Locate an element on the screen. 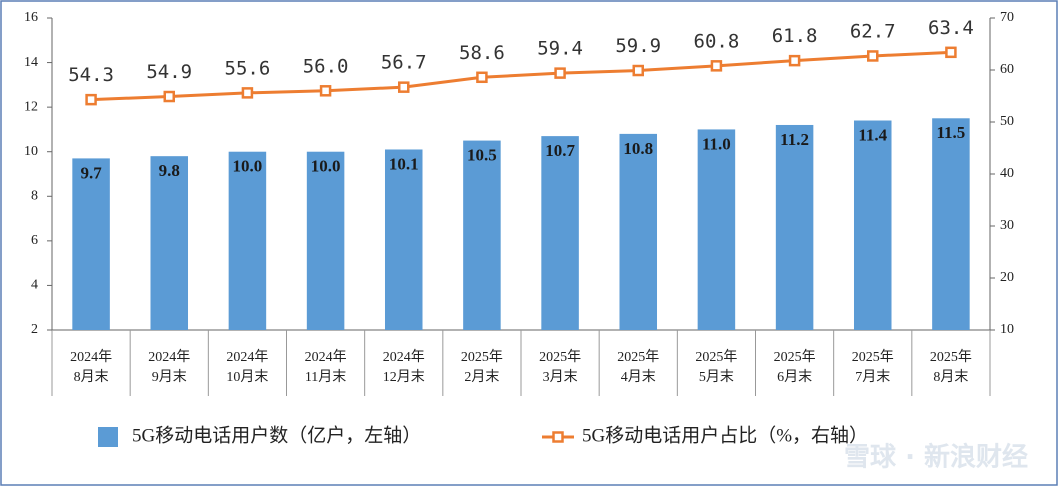 The image size is (1058, 486). line-value-label: 56.0 is located at coordinates (326, 66).